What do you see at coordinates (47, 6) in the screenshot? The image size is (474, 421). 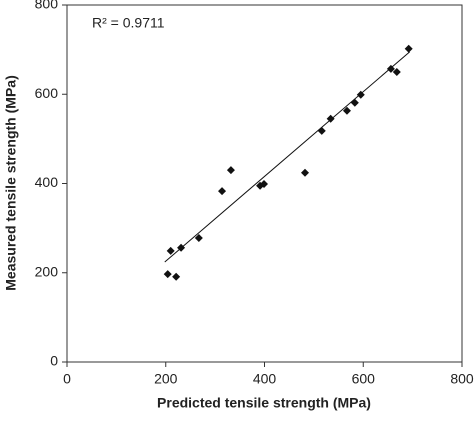 I see `y-tick-label: 800` at bounding box center [47, 6].